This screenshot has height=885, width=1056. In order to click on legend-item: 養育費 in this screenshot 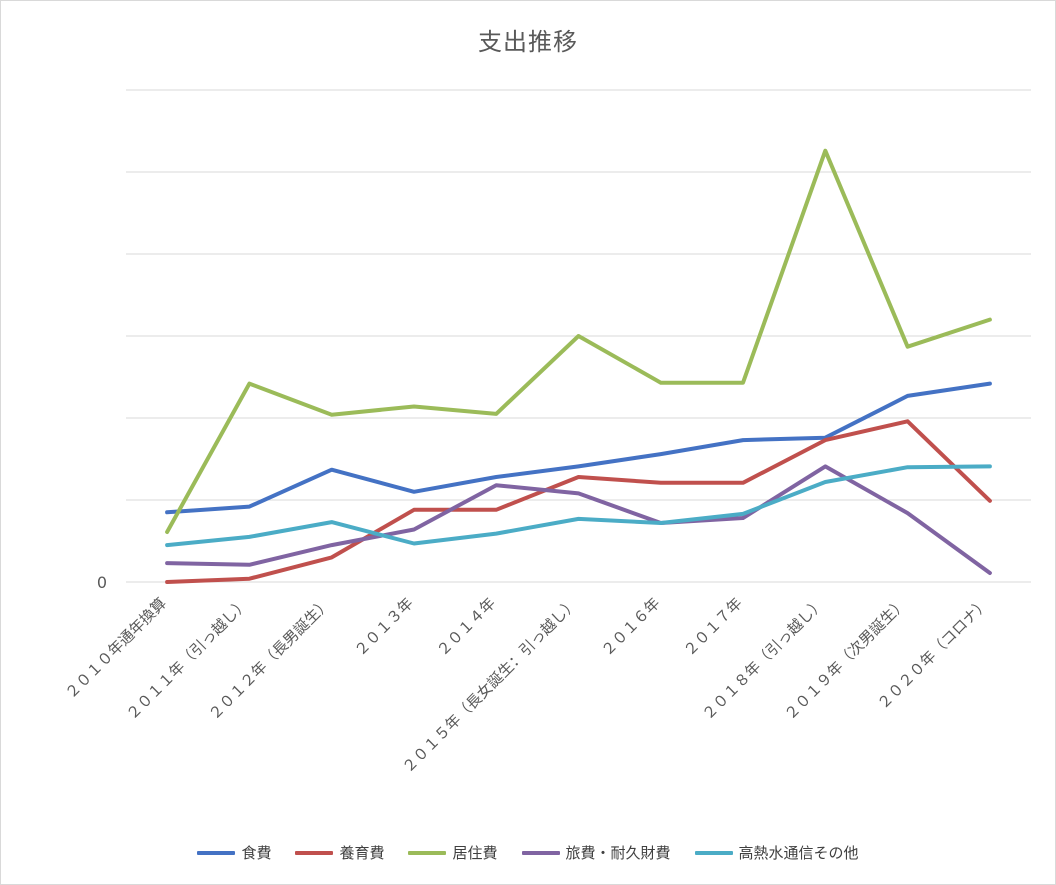, I will do `click(339, 852)`.